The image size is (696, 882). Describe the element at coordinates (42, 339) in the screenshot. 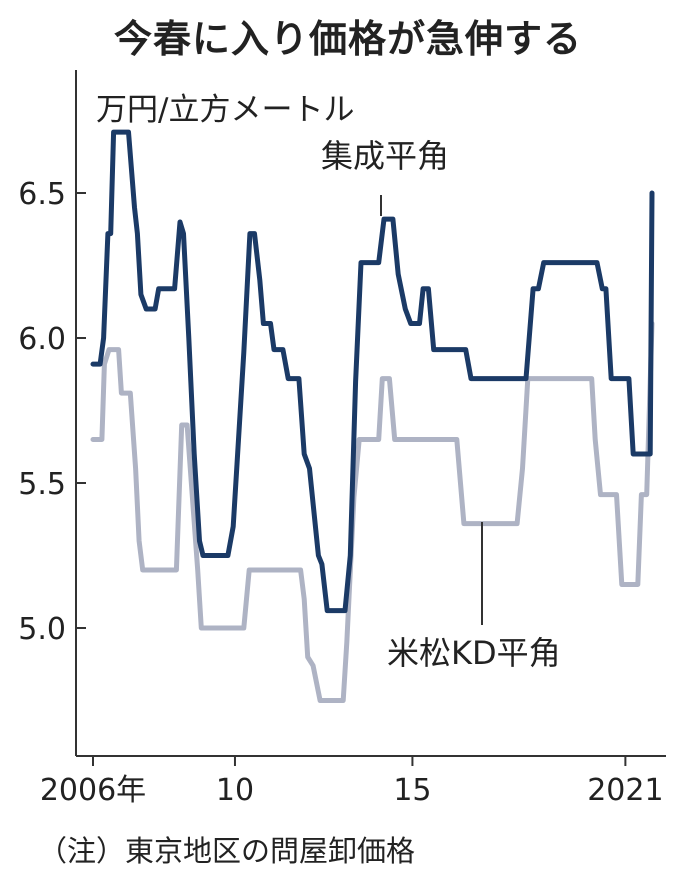

I see `y-tick-label: 6.0` at that location.